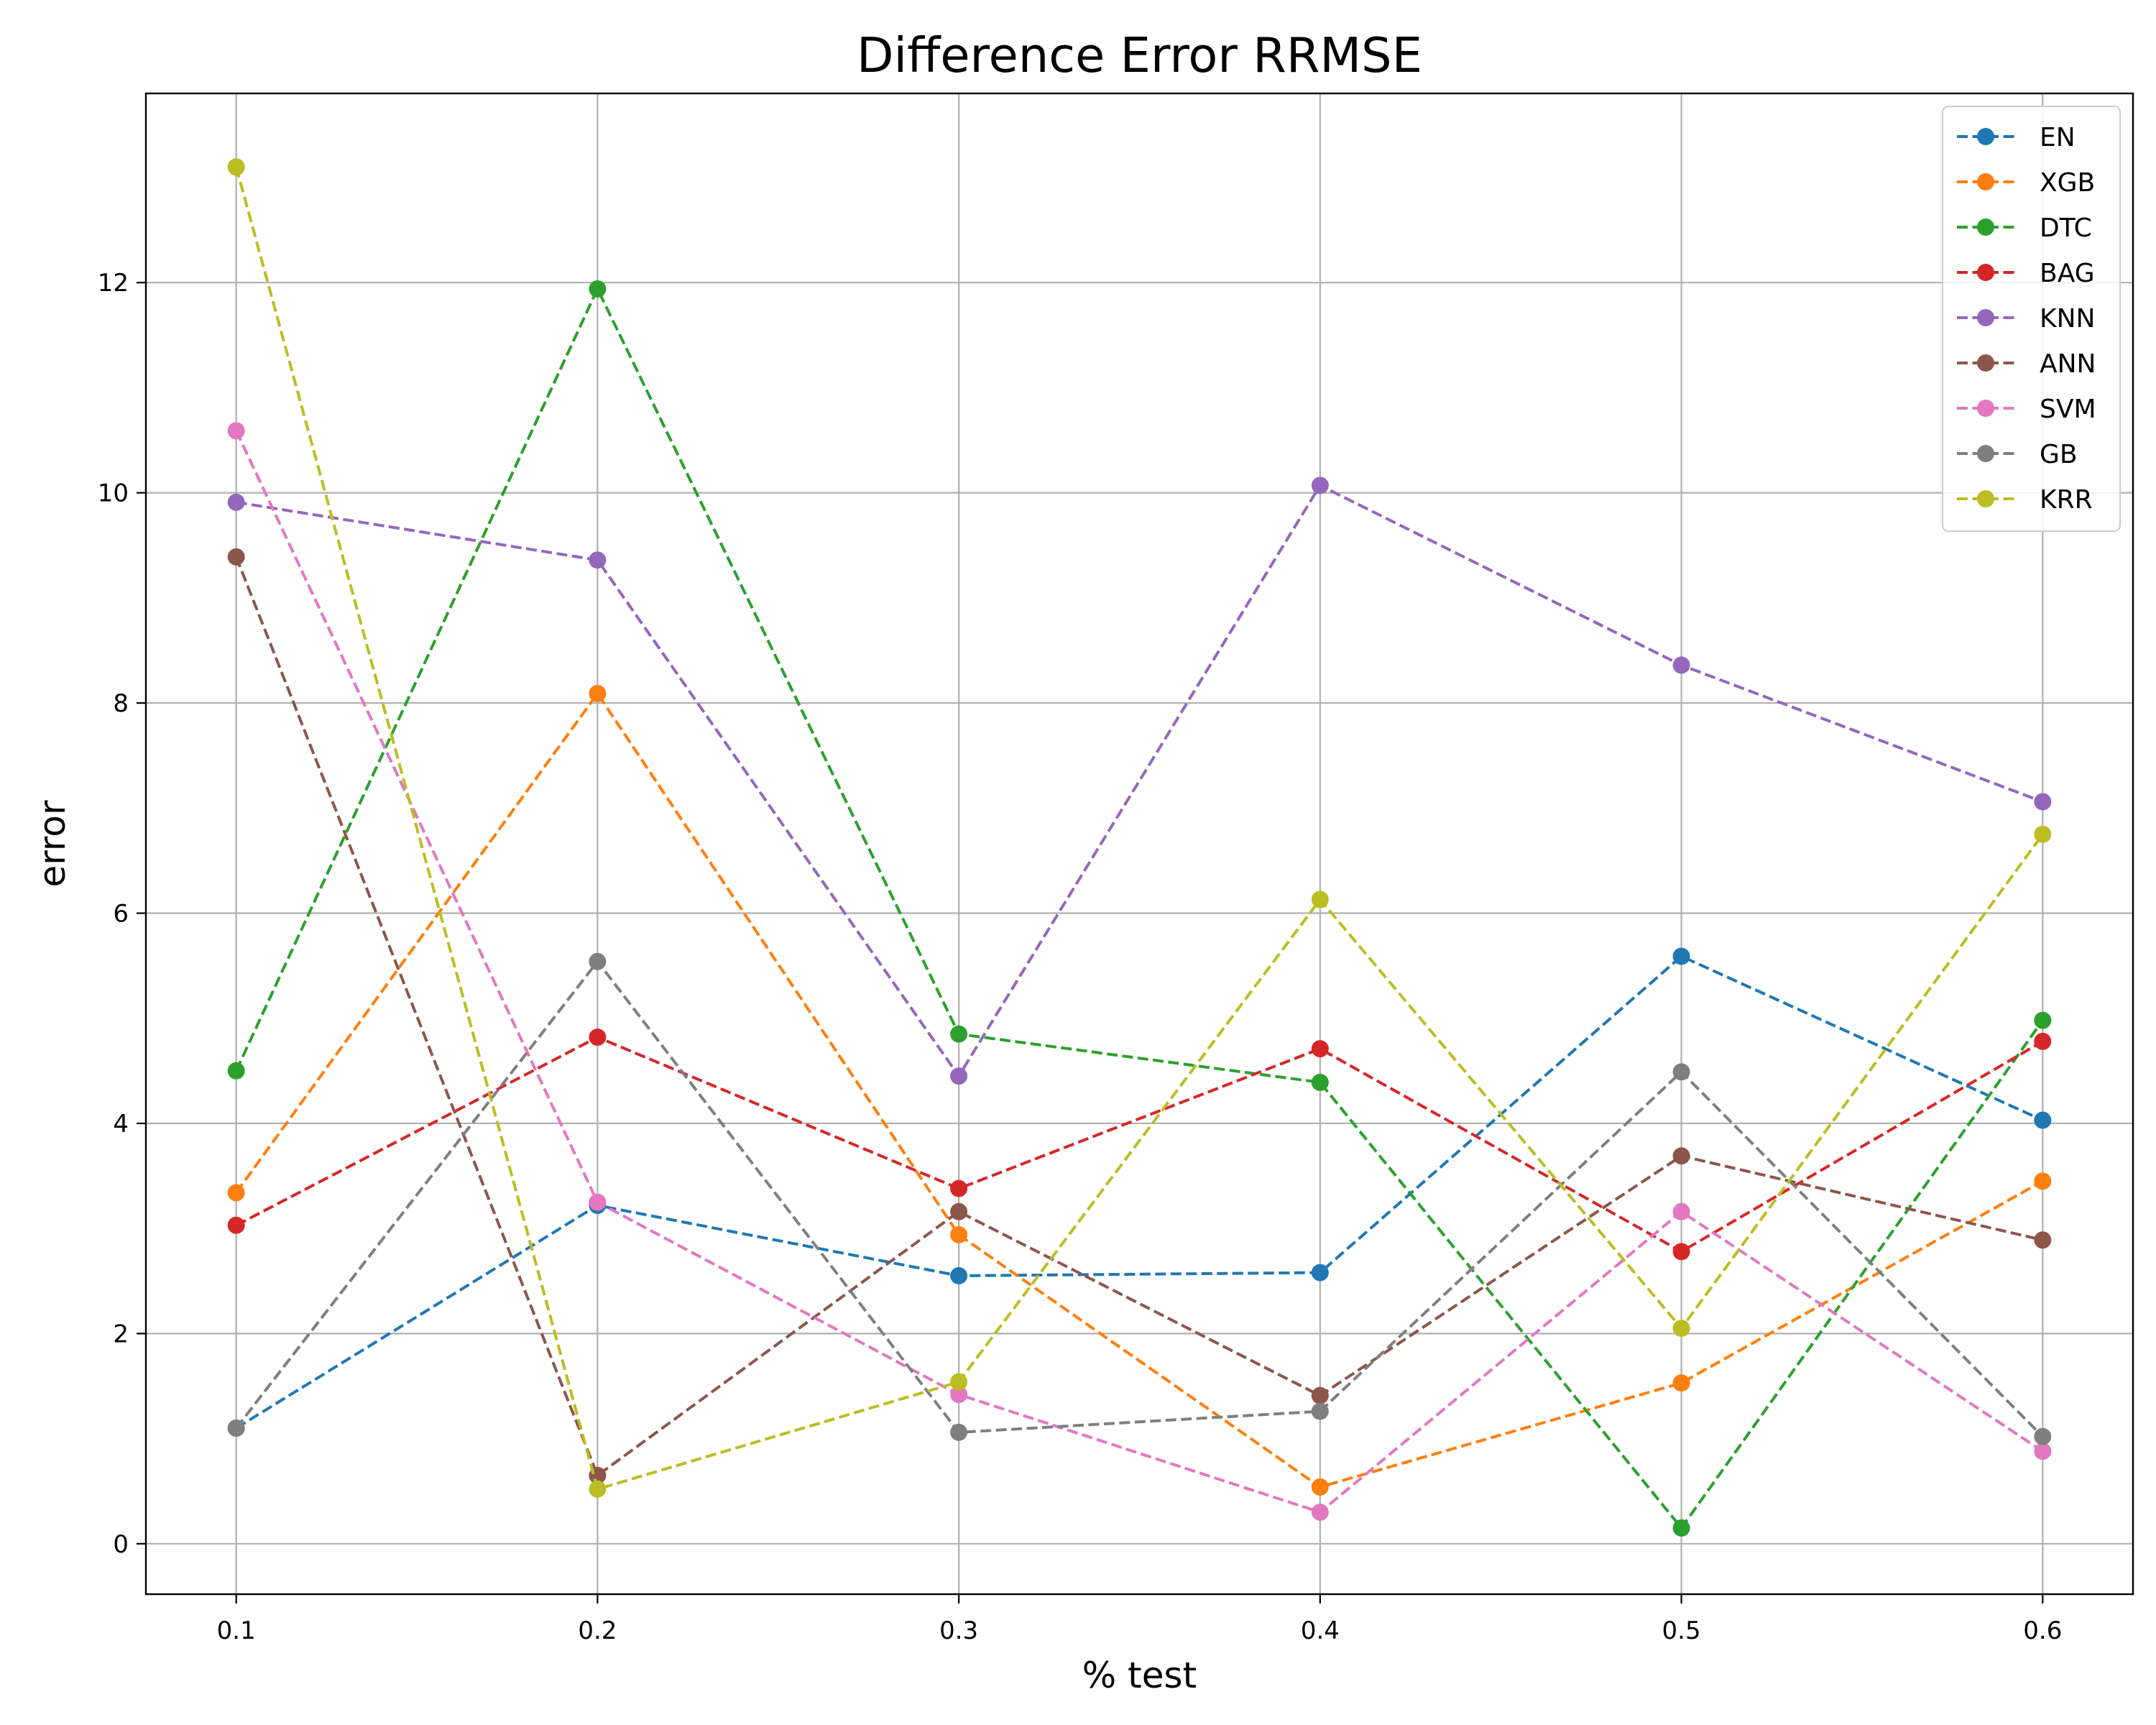  I want to click on legend-item: EN, so click(2017, 137).